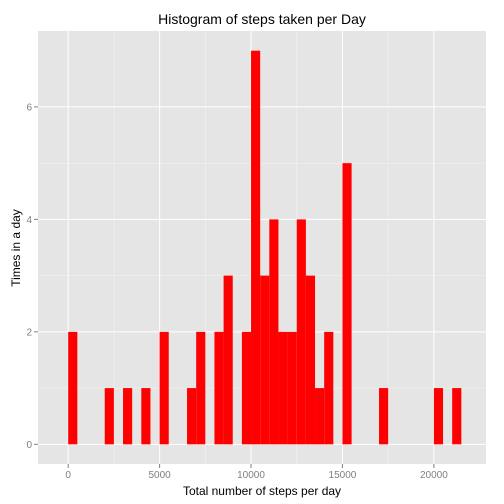  What do you see at coordinates (68, 475) in the screenshot?
I see `x-tick-label: 0` at bounding box center [68, 475].